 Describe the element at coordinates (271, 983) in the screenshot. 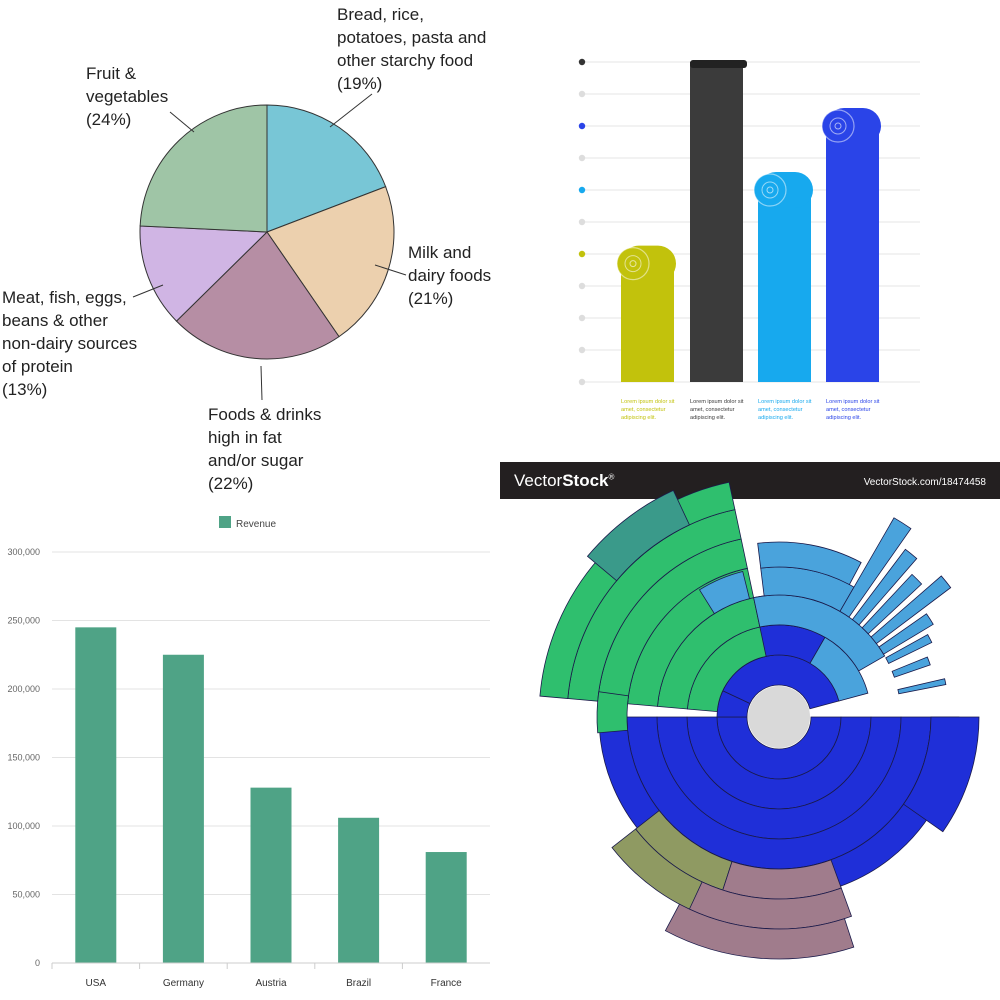

I see `x-category-label: Austria` at that location.